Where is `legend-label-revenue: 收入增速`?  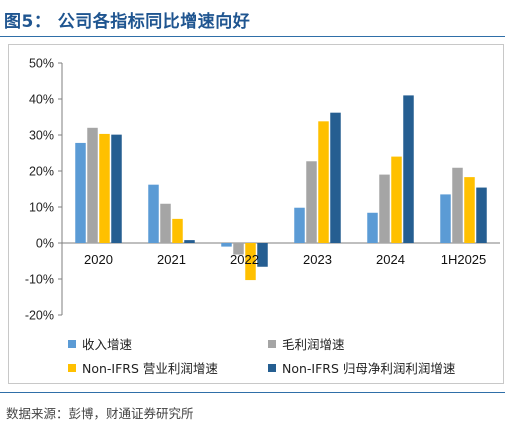 legend-label-revenue: 收入增速 is located at coordinates (107, 344).